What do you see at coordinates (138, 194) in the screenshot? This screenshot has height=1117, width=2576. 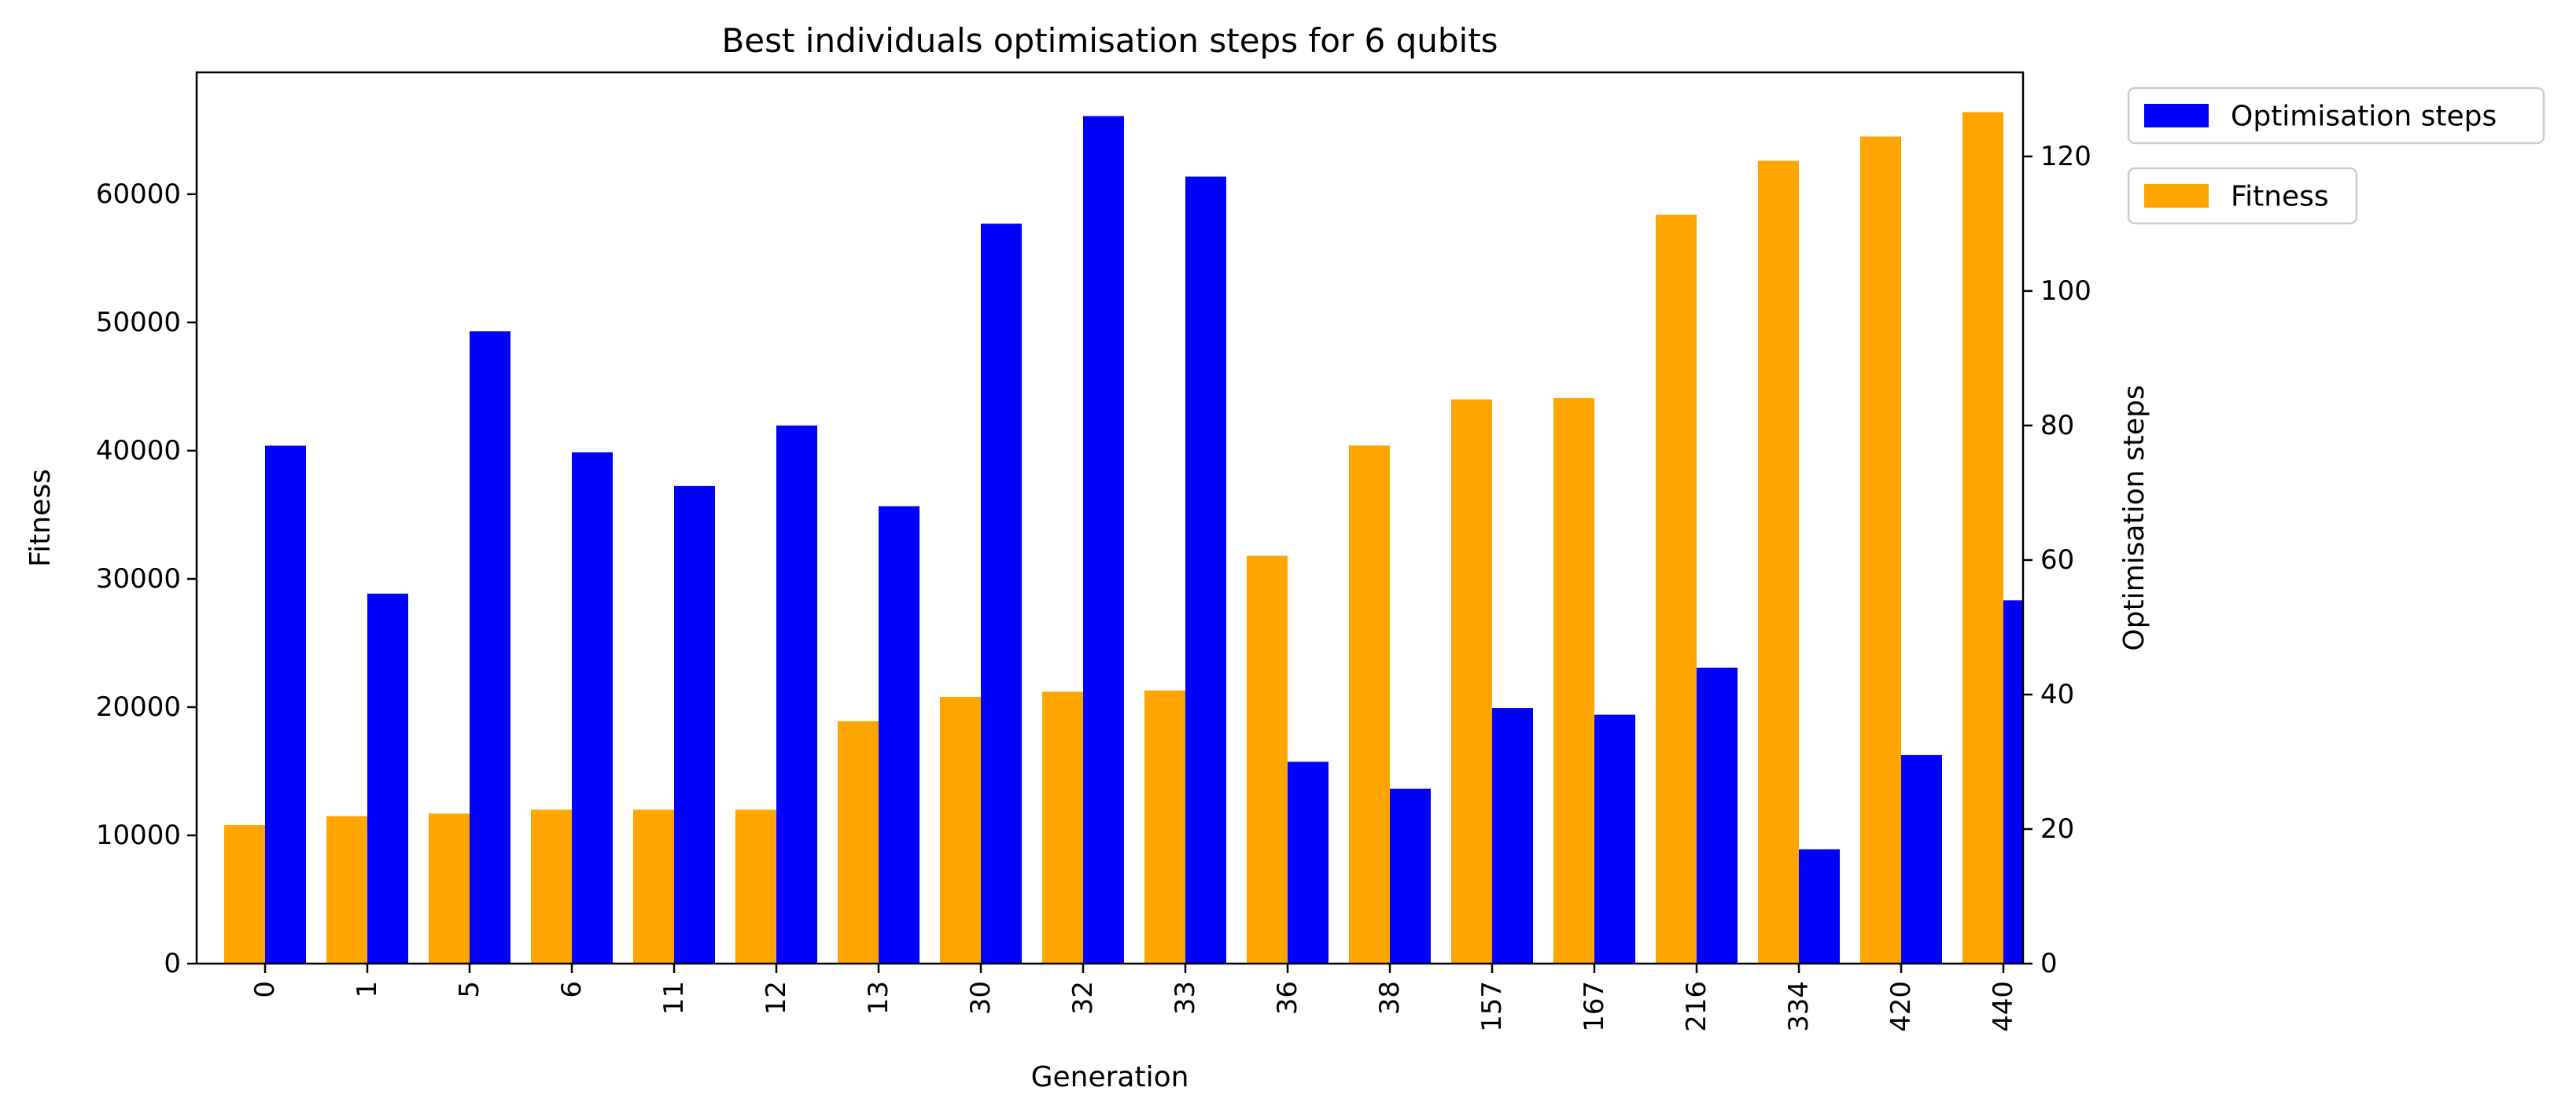 I see `left-y-tick-label: 60000` at bounding box center [138, 194].